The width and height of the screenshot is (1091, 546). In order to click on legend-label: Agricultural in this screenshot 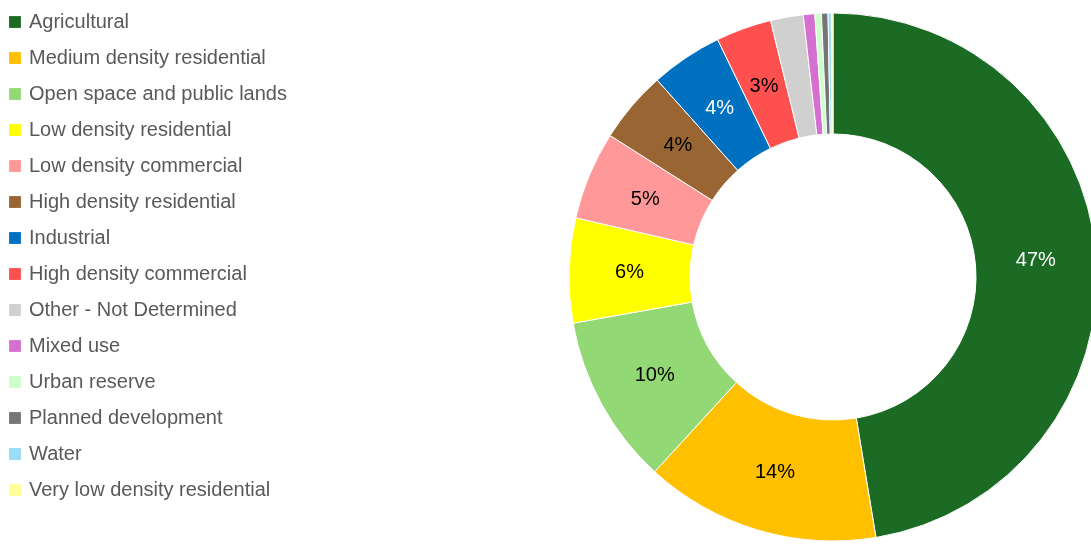, I will do `click(79, 21)`.